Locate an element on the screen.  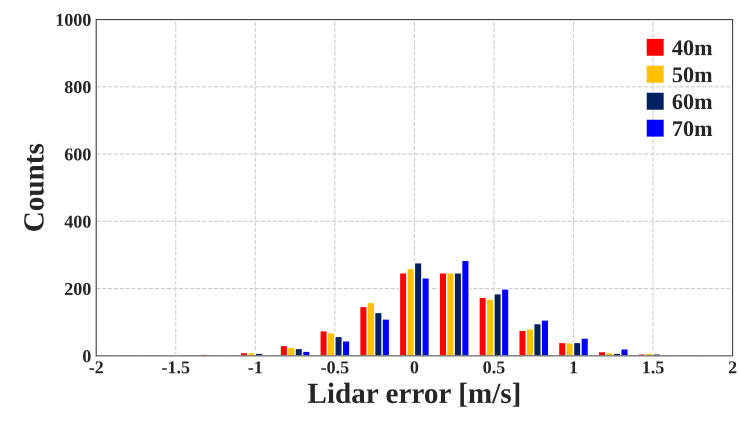
y-tick-label: 200 is located at coordinates (78, 289).